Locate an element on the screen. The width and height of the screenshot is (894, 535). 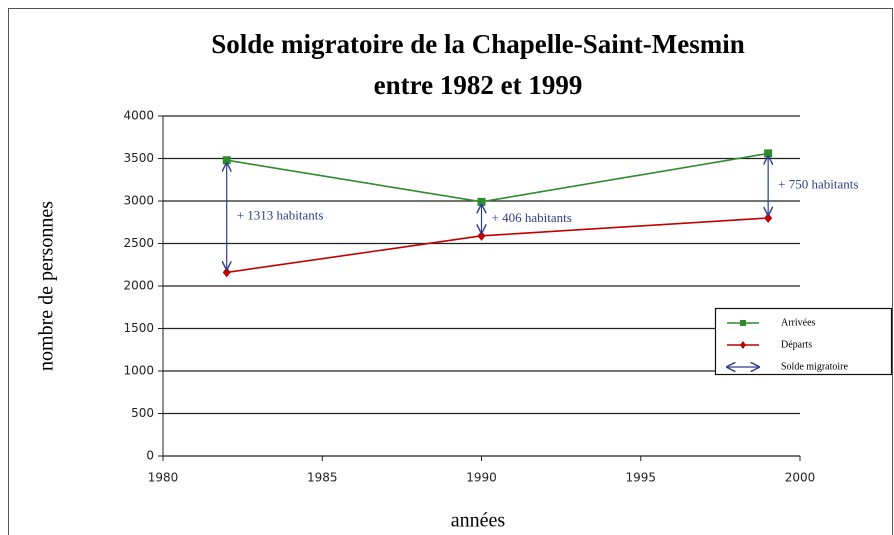
x-tick-label: 1980 is located at coordinates (163, 478).